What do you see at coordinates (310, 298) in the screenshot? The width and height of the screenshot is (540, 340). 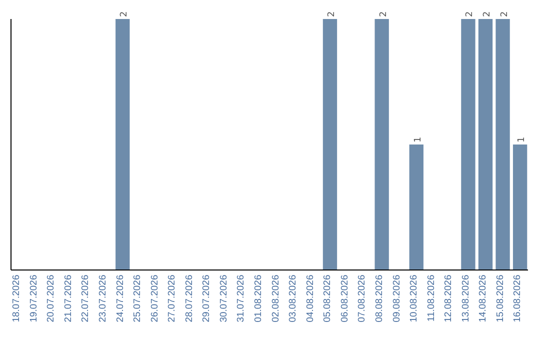 I see `x-tick-label: 04.08.2026` at bounding box center [310, 298].